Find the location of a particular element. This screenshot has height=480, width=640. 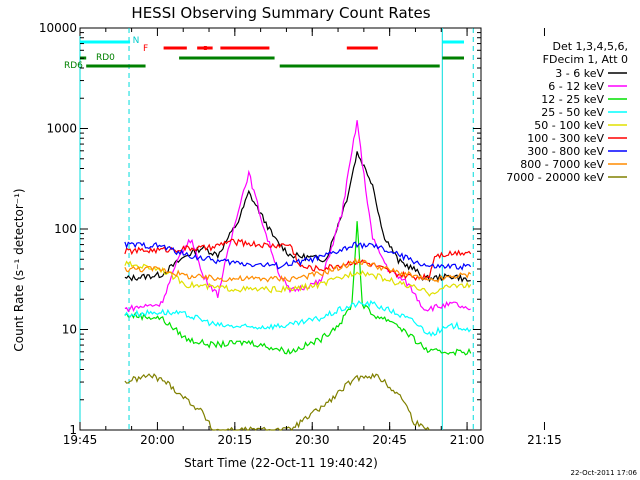

chart-title: HESSI Observing Summary Count Rates is located at coordinates (280, 13).